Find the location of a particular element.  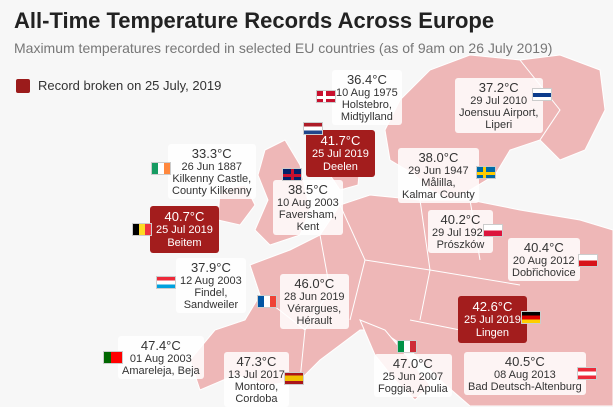

record-date: 20 Aug 2012 is located at coordinates (543, 261).